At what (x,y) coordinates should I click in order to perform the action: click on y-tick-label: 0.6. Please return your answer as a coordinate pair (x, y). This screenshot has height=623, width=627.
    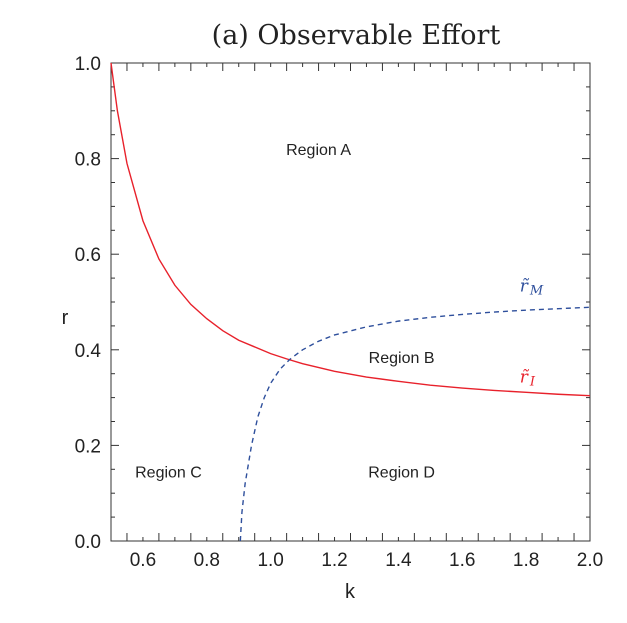
    Looking at the image, I should click on (88, 255).